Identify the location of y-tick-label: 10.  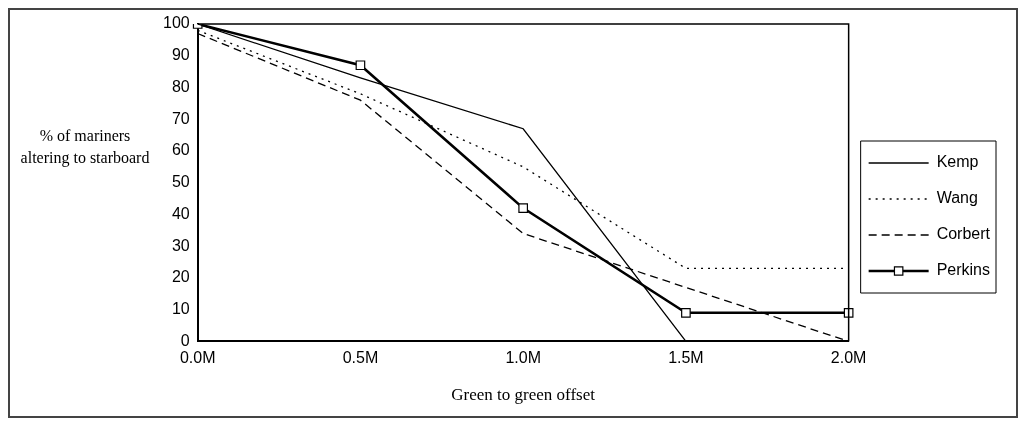
(180, 309).